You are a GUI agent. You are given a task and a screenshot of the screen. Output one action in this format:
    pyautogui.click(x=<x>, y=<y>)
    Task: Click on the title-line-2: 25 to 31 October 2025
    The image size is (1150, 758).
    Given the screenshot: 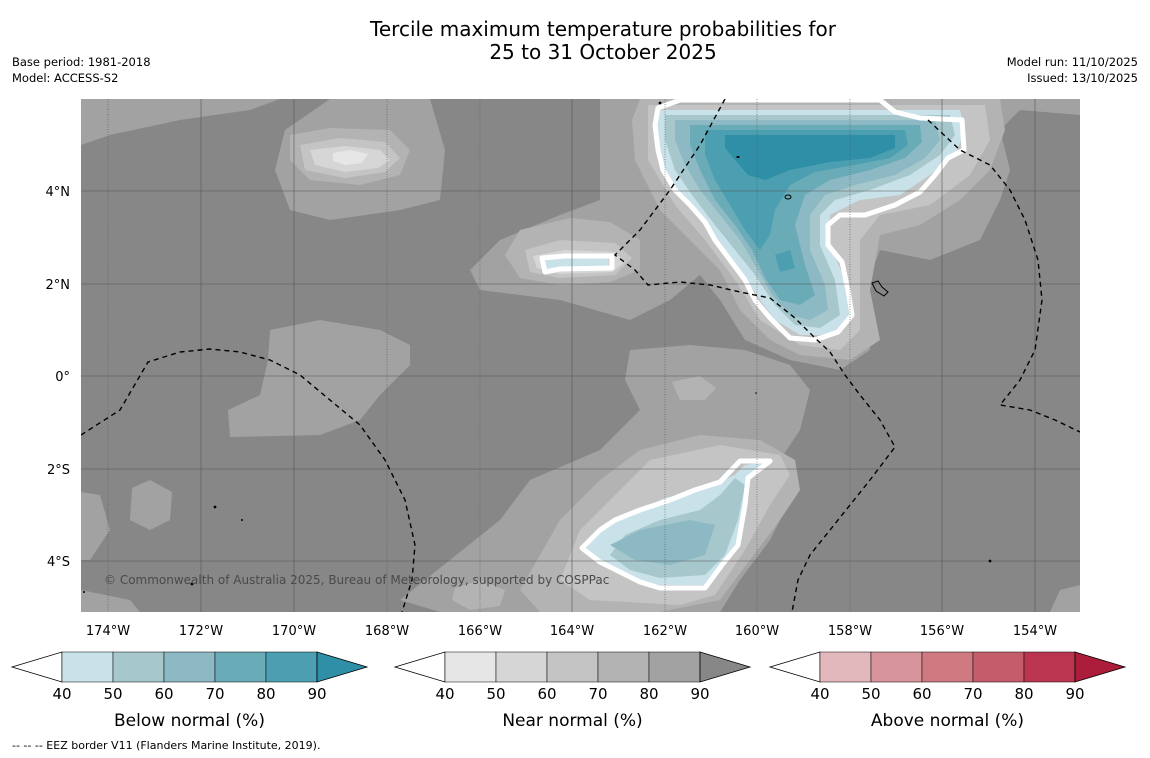 What is the action you would take?
    pyautogui.click(x=603, y=52)
    